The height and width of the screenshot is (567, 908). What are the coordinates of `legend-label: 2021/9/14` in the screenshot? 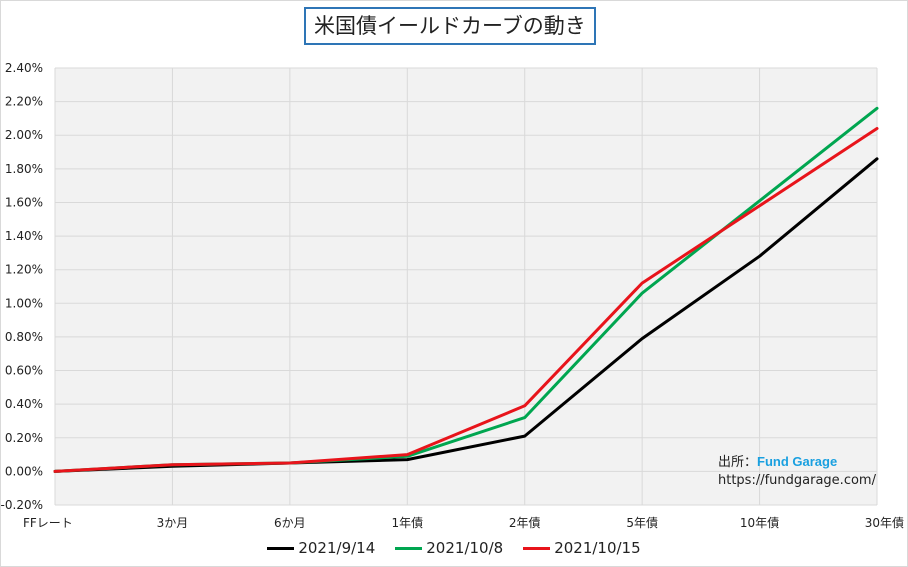 It's located at (337, 548).